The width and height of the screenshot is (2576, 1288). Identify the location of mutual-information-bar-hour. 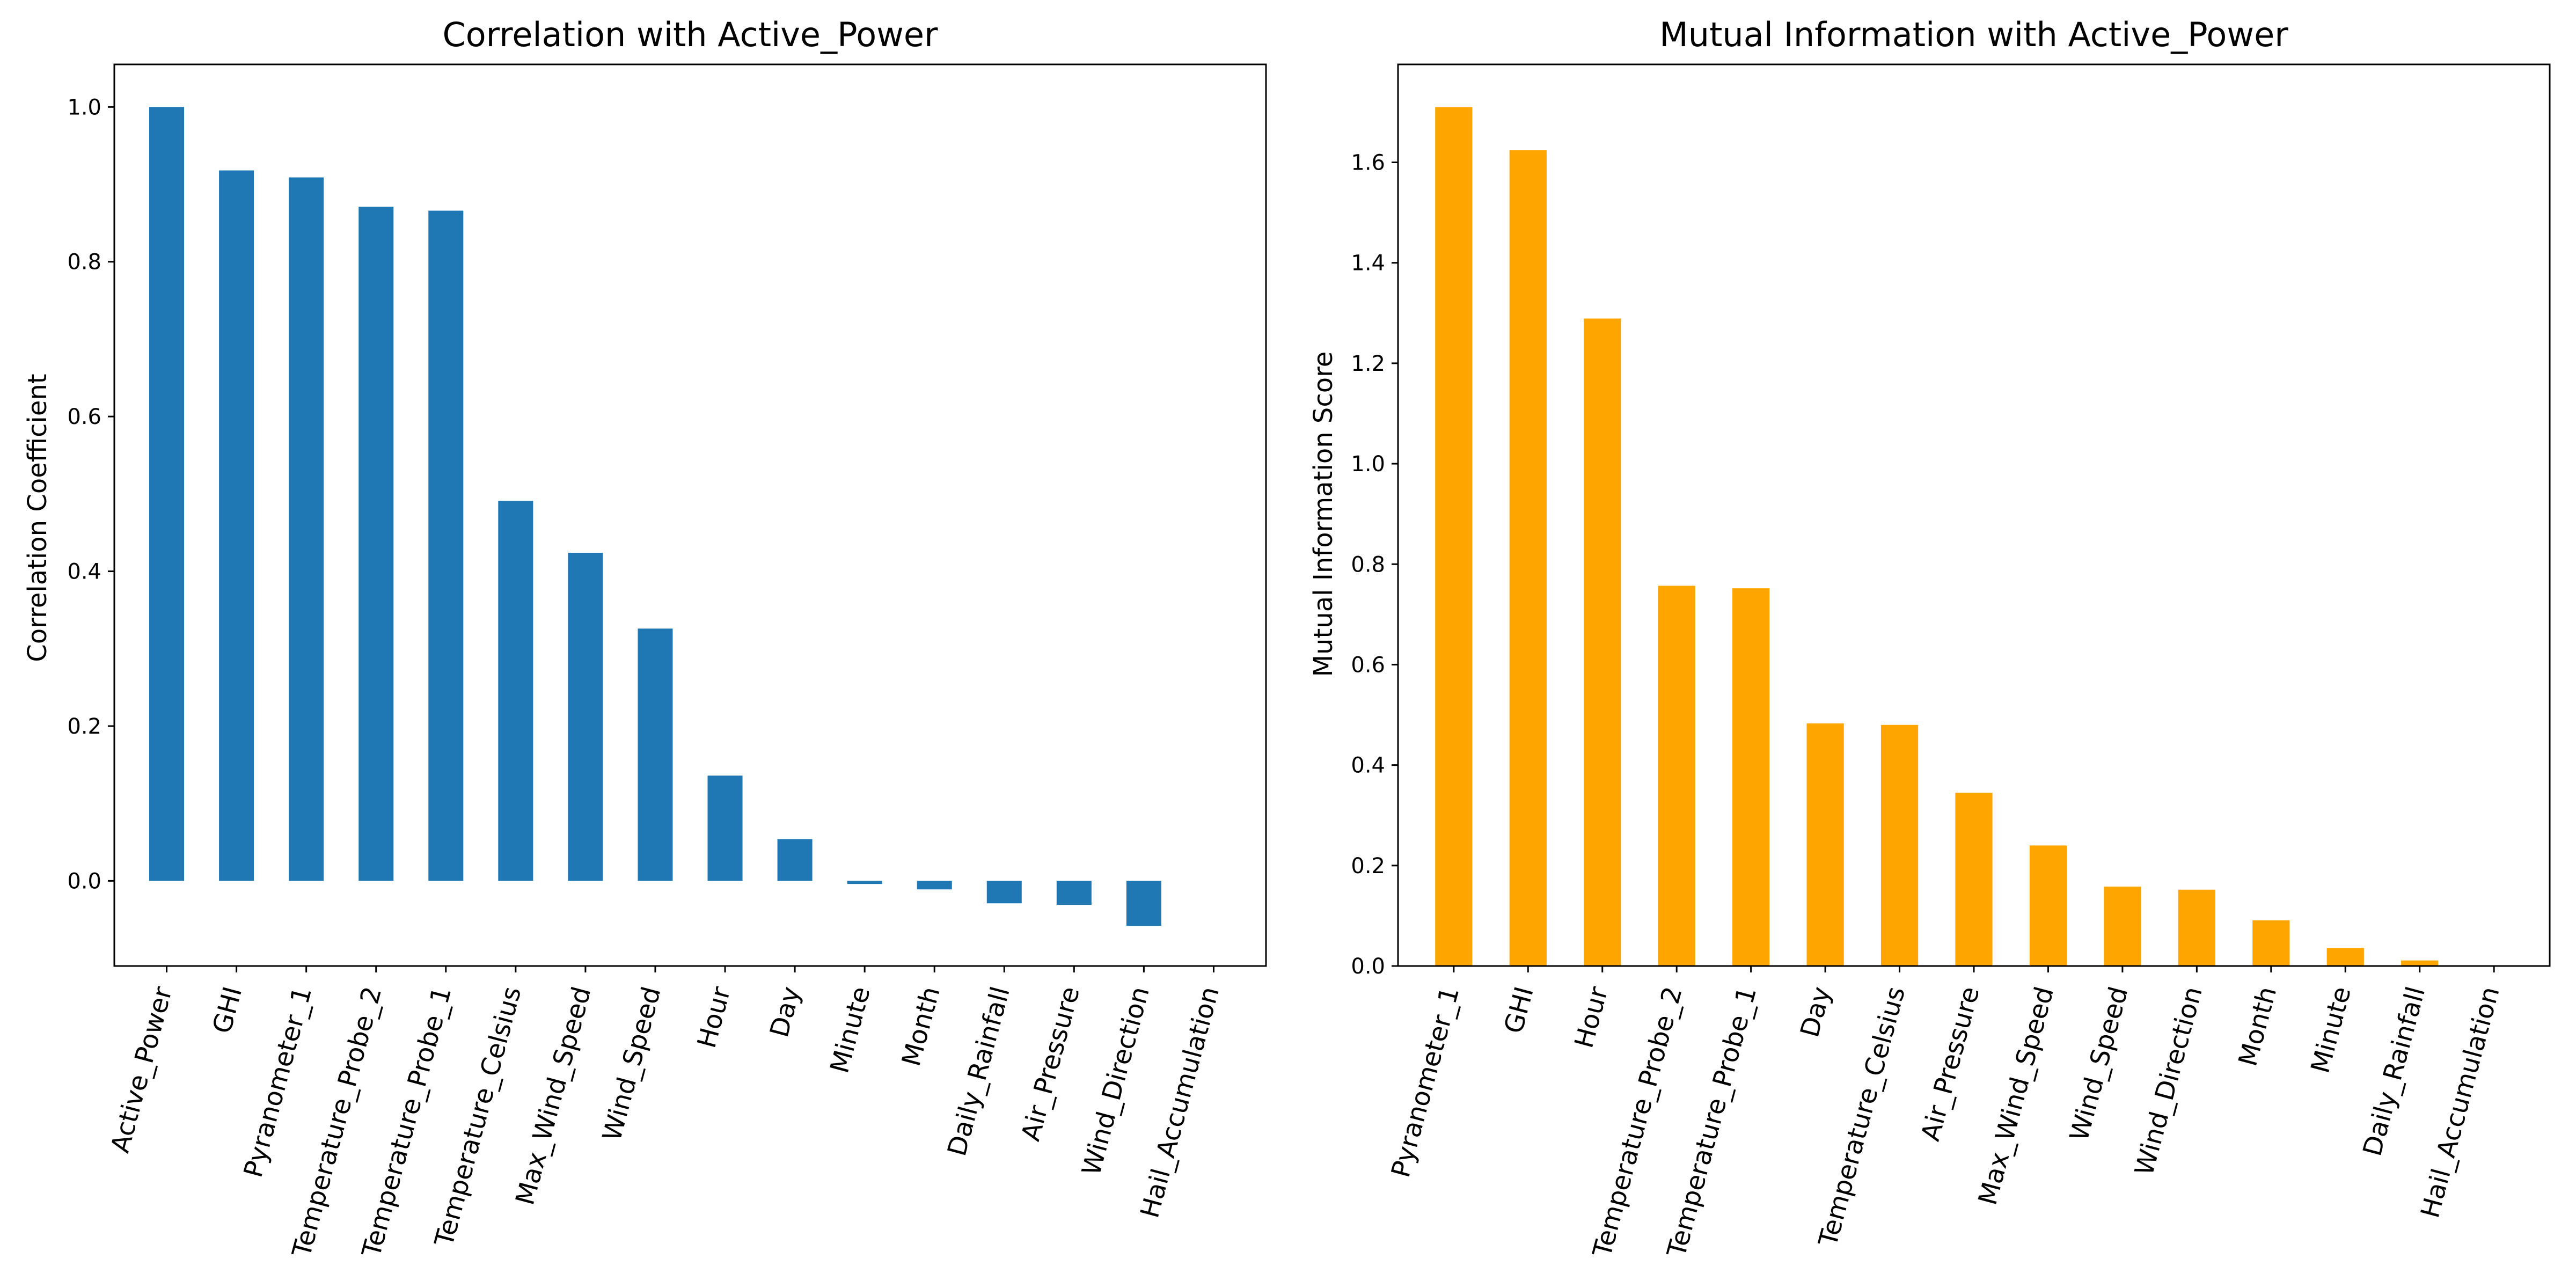
(1602, 642).